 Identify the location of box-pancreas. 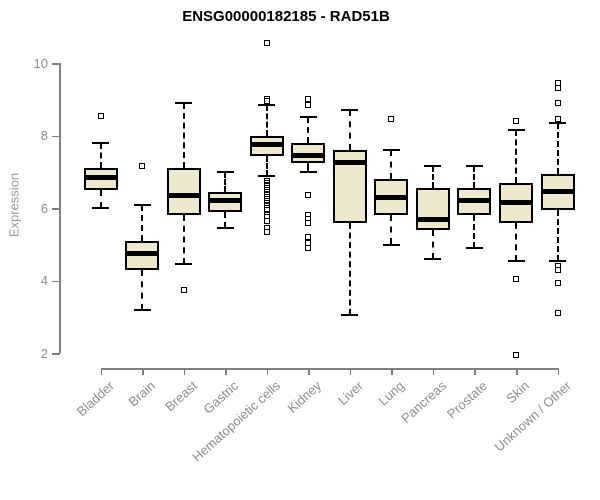
(432, 209).